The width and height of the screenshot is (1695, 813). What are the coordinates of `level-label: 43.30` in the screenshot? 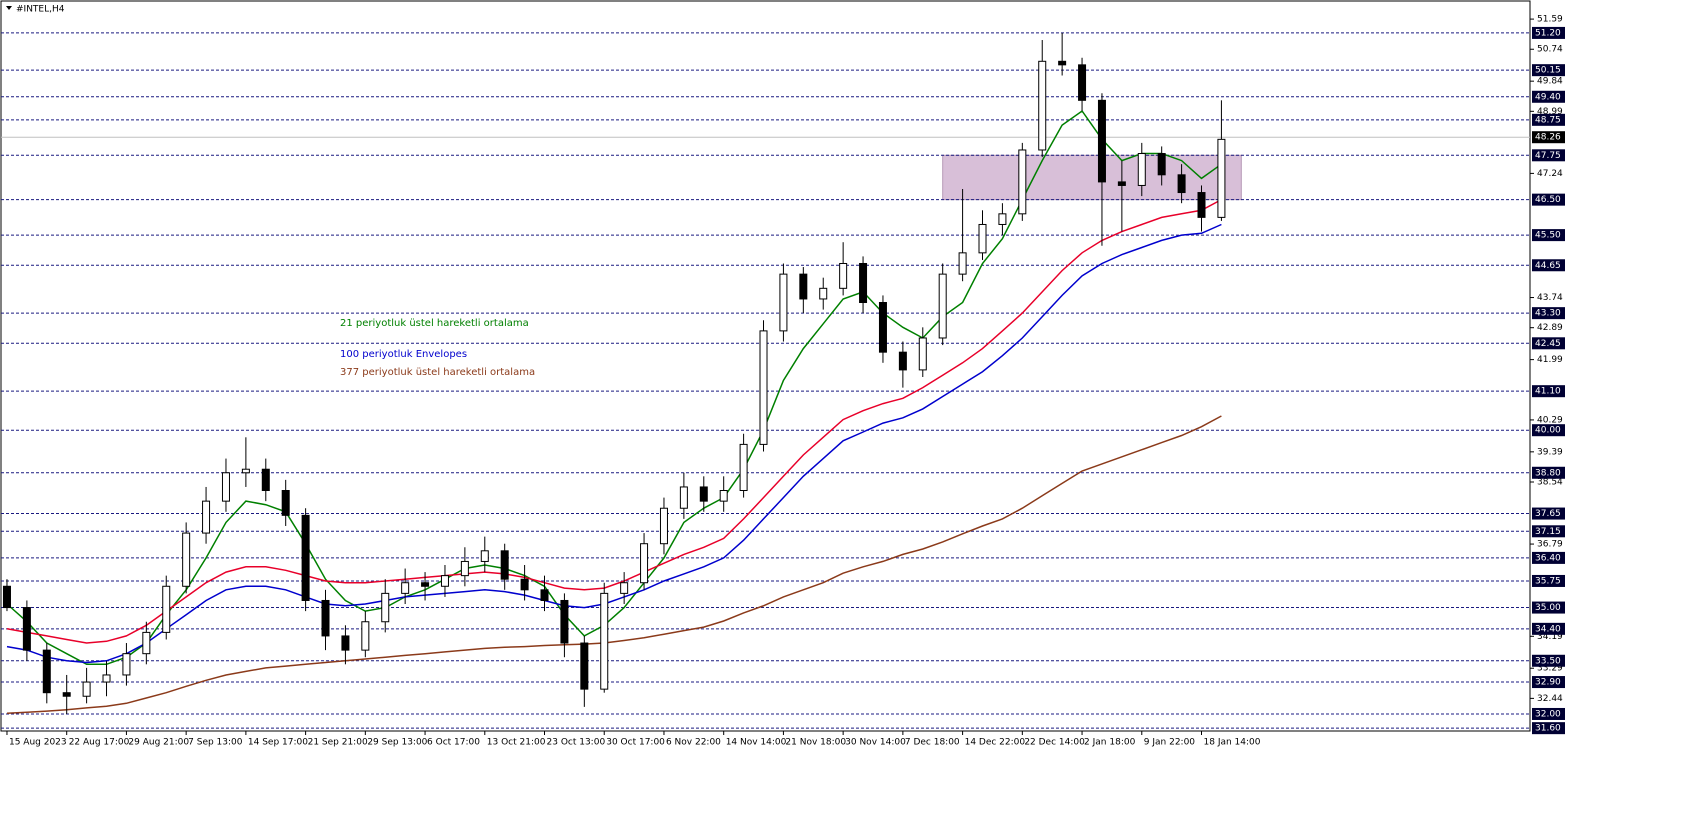 It's located at (1548, 314).